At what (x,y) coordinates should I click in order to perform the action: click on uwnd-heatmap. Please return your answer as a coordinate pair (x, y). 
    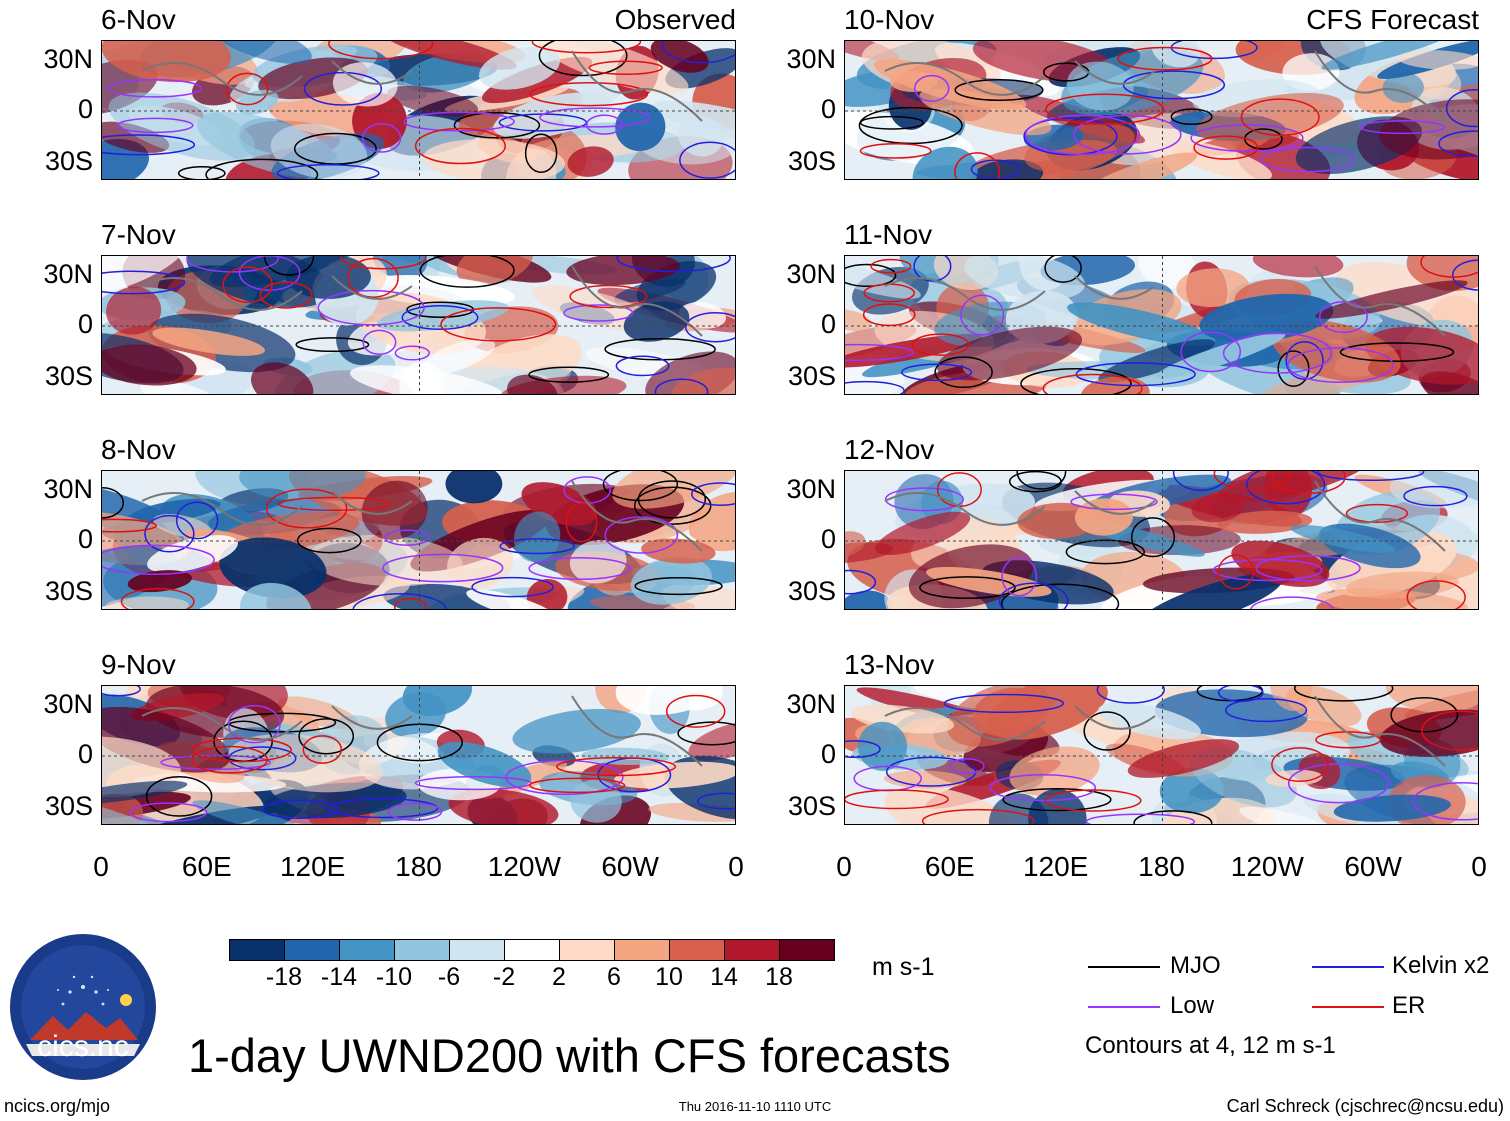
    Looking at the image, I should click on (418, 325).